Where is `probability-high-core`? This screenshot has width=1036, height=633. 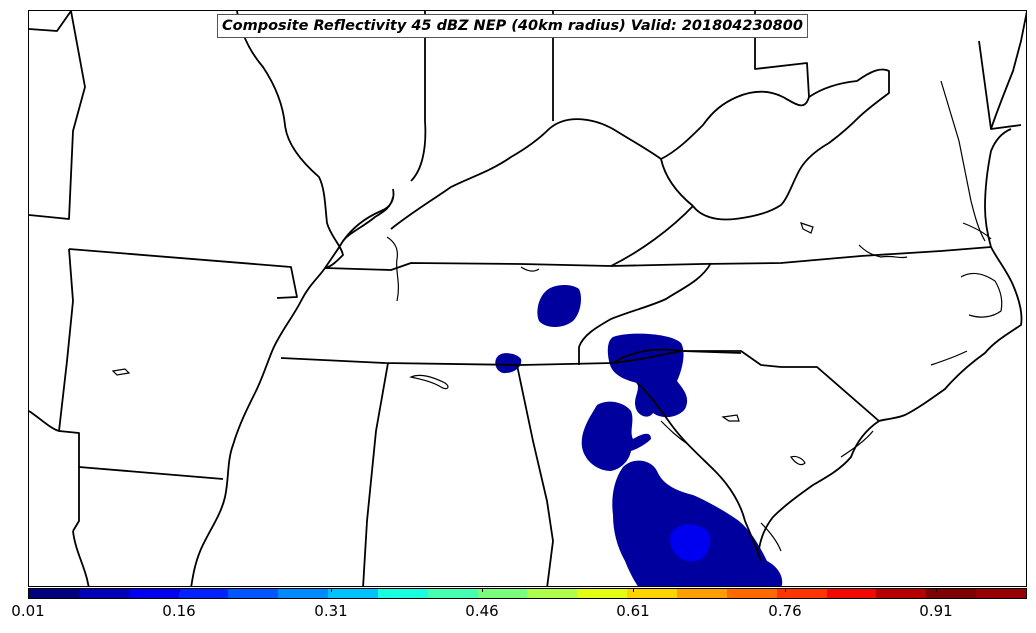 probability-high-core is located at coordinates (690, 543).